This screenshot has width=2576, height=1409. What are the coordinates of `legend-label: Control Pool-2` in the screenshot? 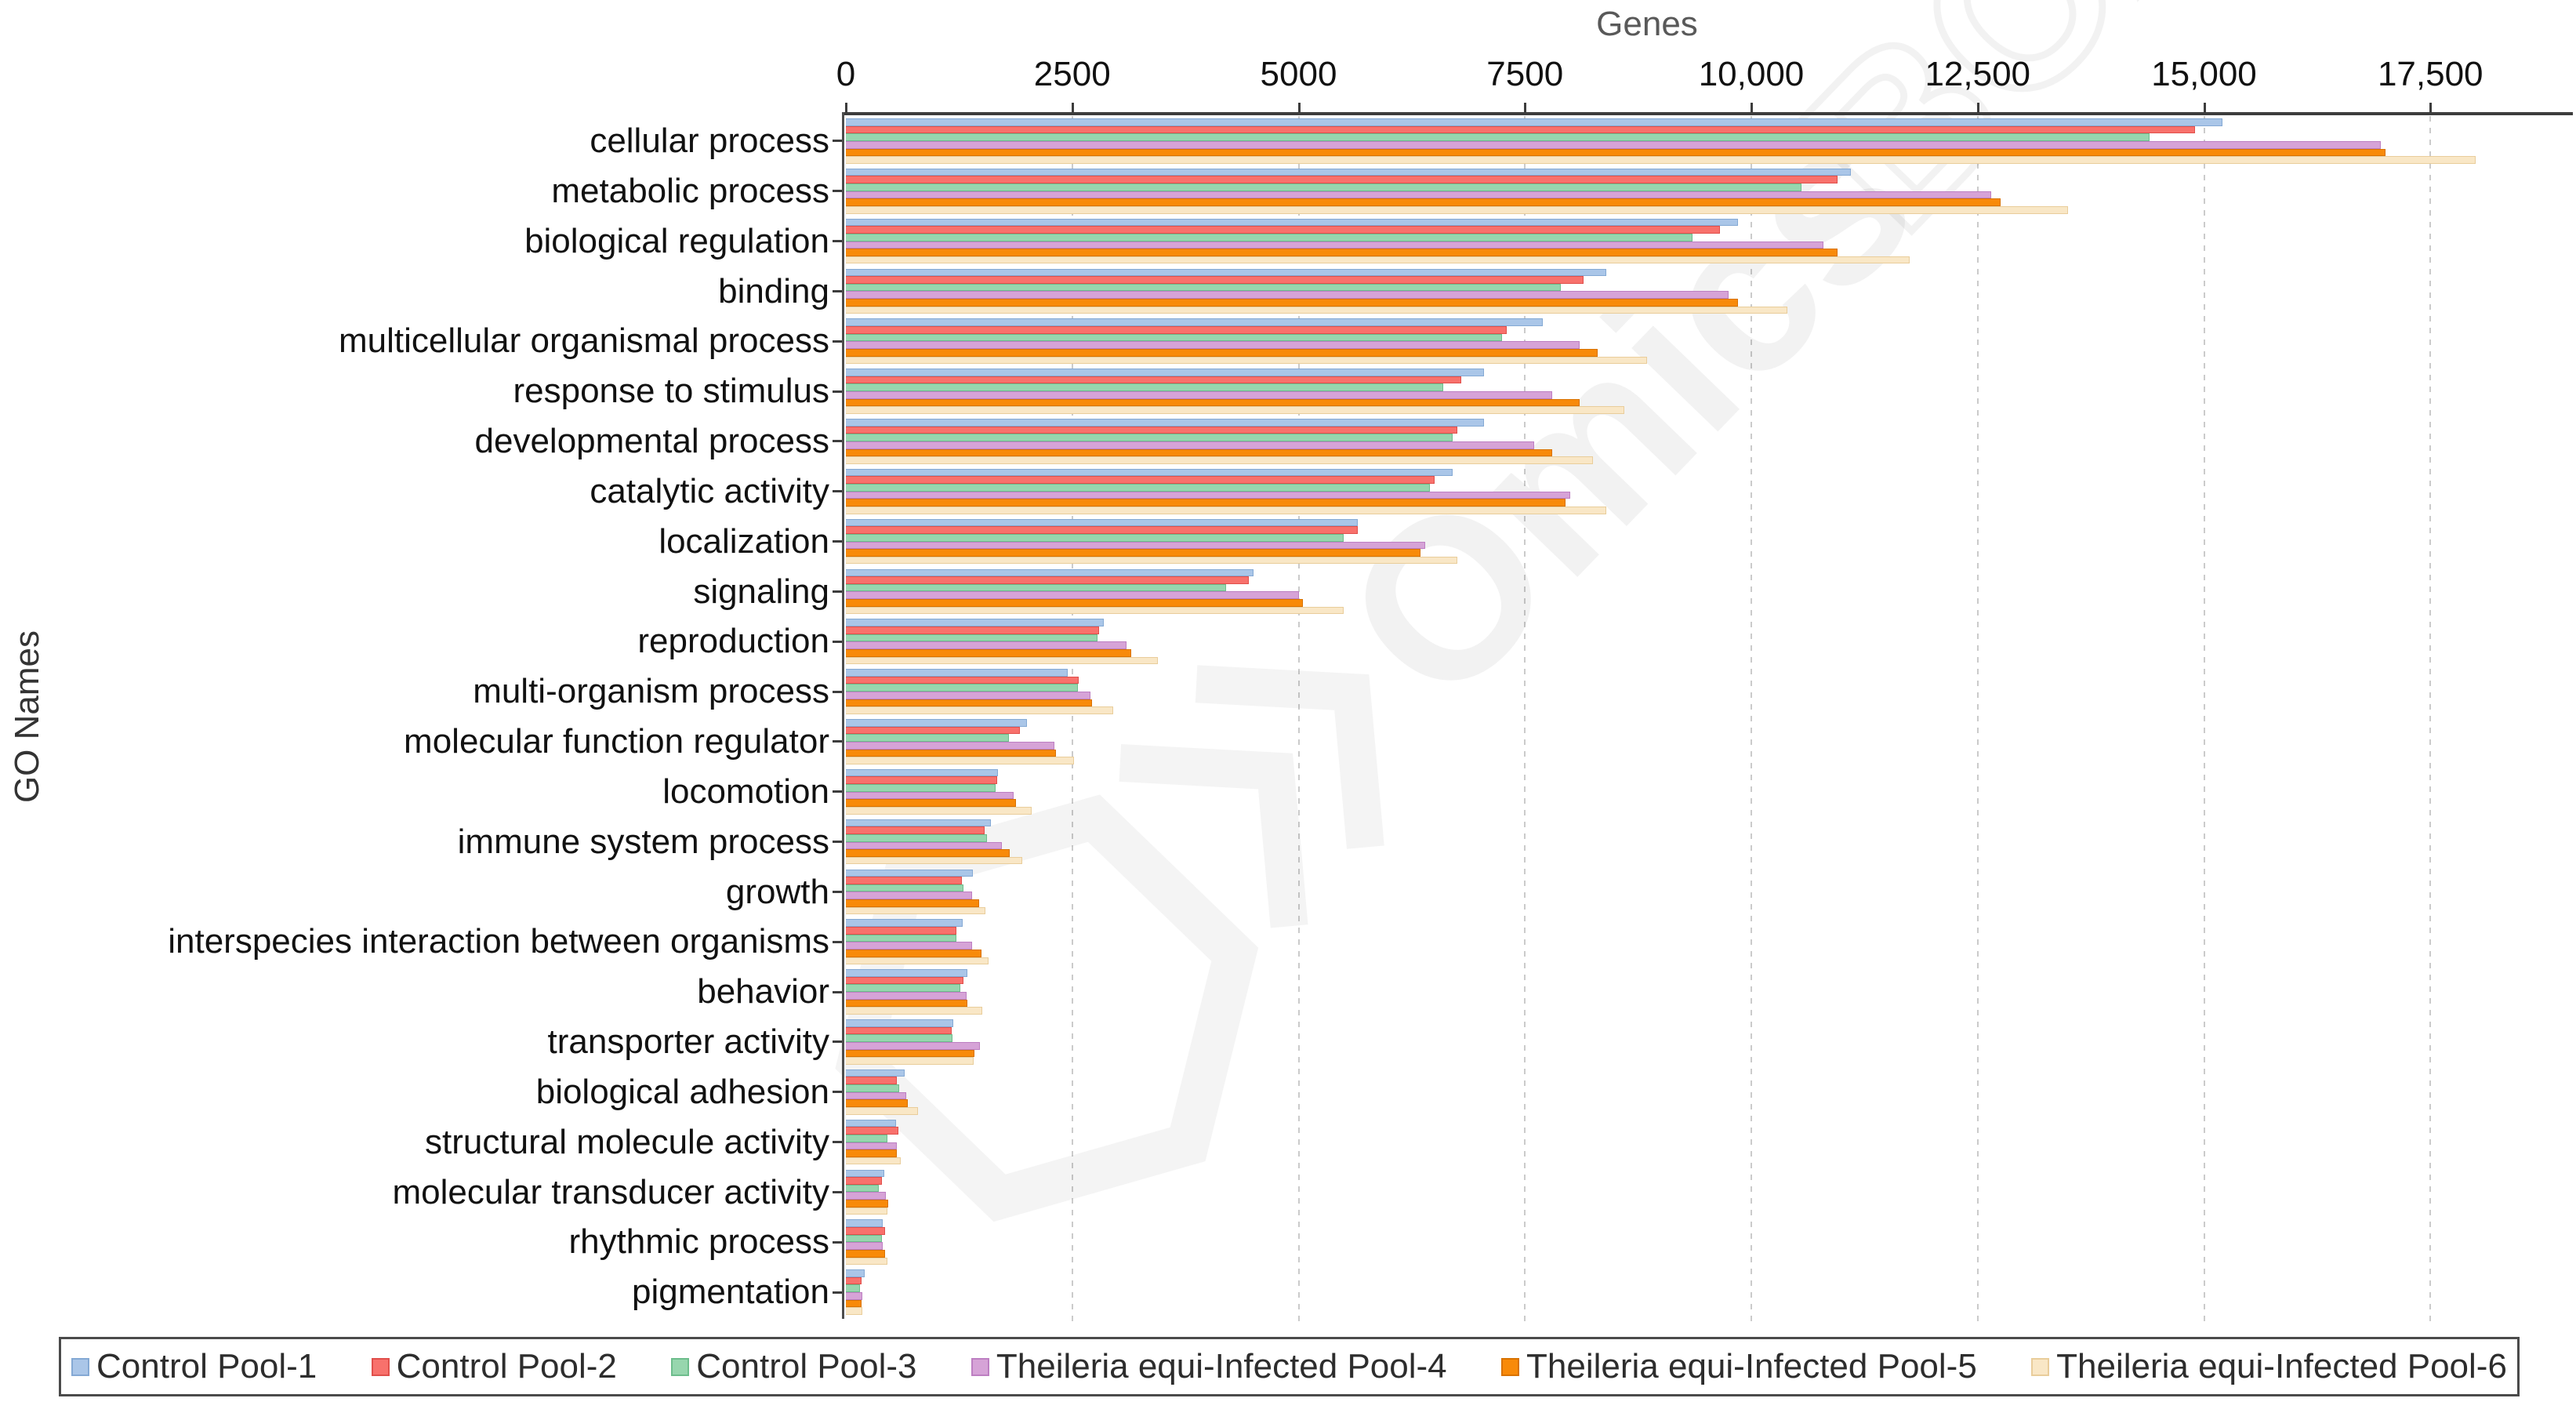 It's located at (507, 1366).